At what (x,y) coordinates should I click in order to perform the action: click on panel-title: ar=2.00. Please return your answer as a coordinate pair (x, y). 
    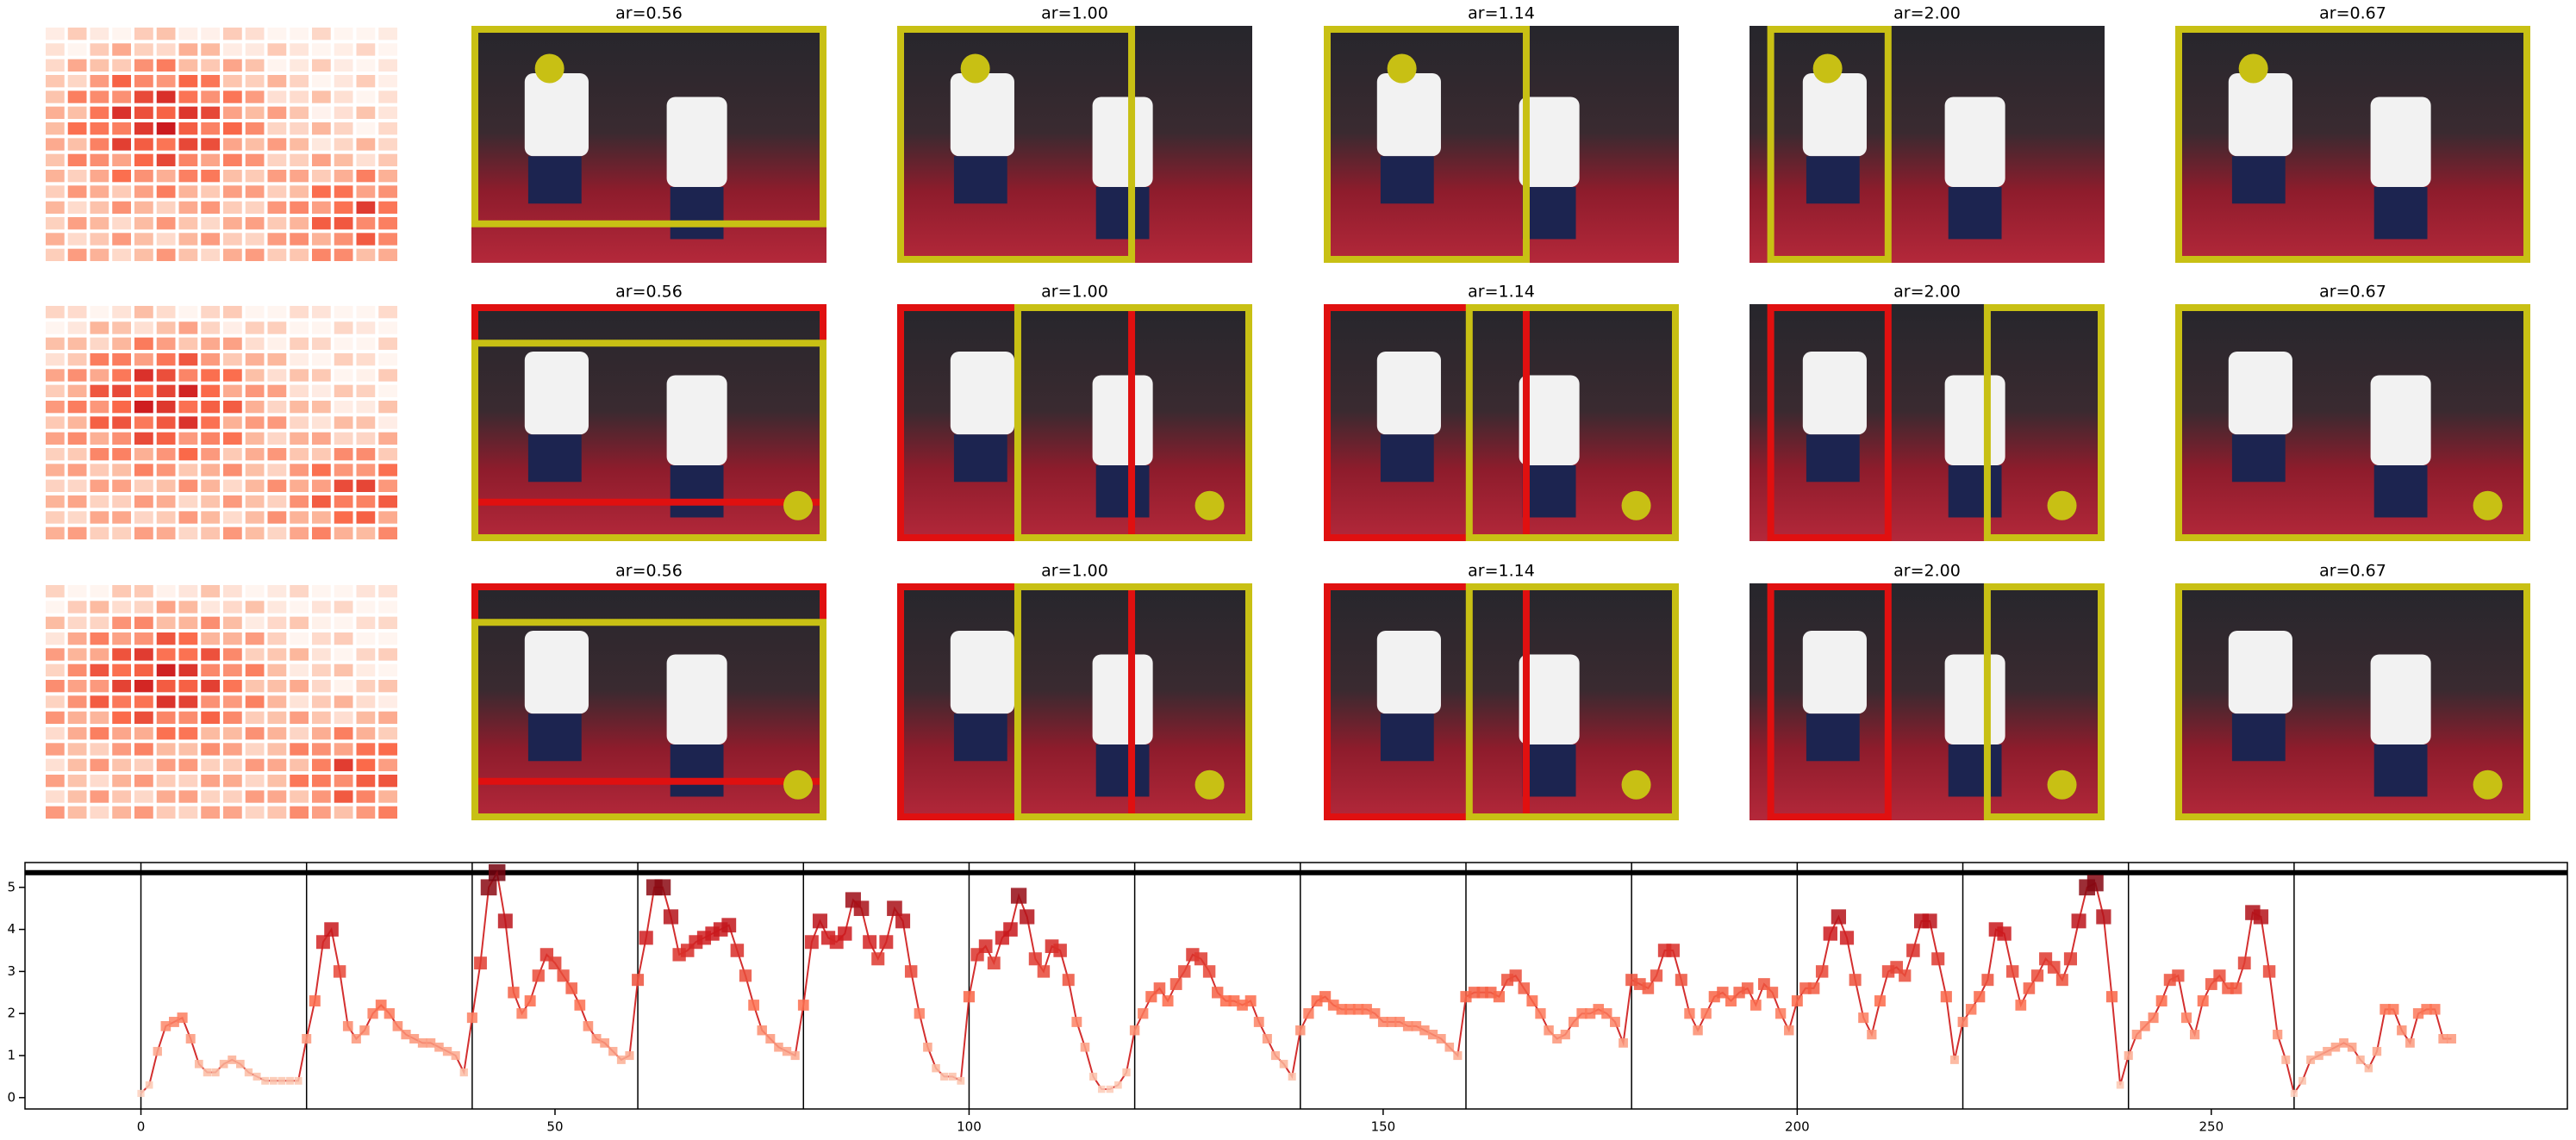
    Looking at the image, I should click on (1927, 292).